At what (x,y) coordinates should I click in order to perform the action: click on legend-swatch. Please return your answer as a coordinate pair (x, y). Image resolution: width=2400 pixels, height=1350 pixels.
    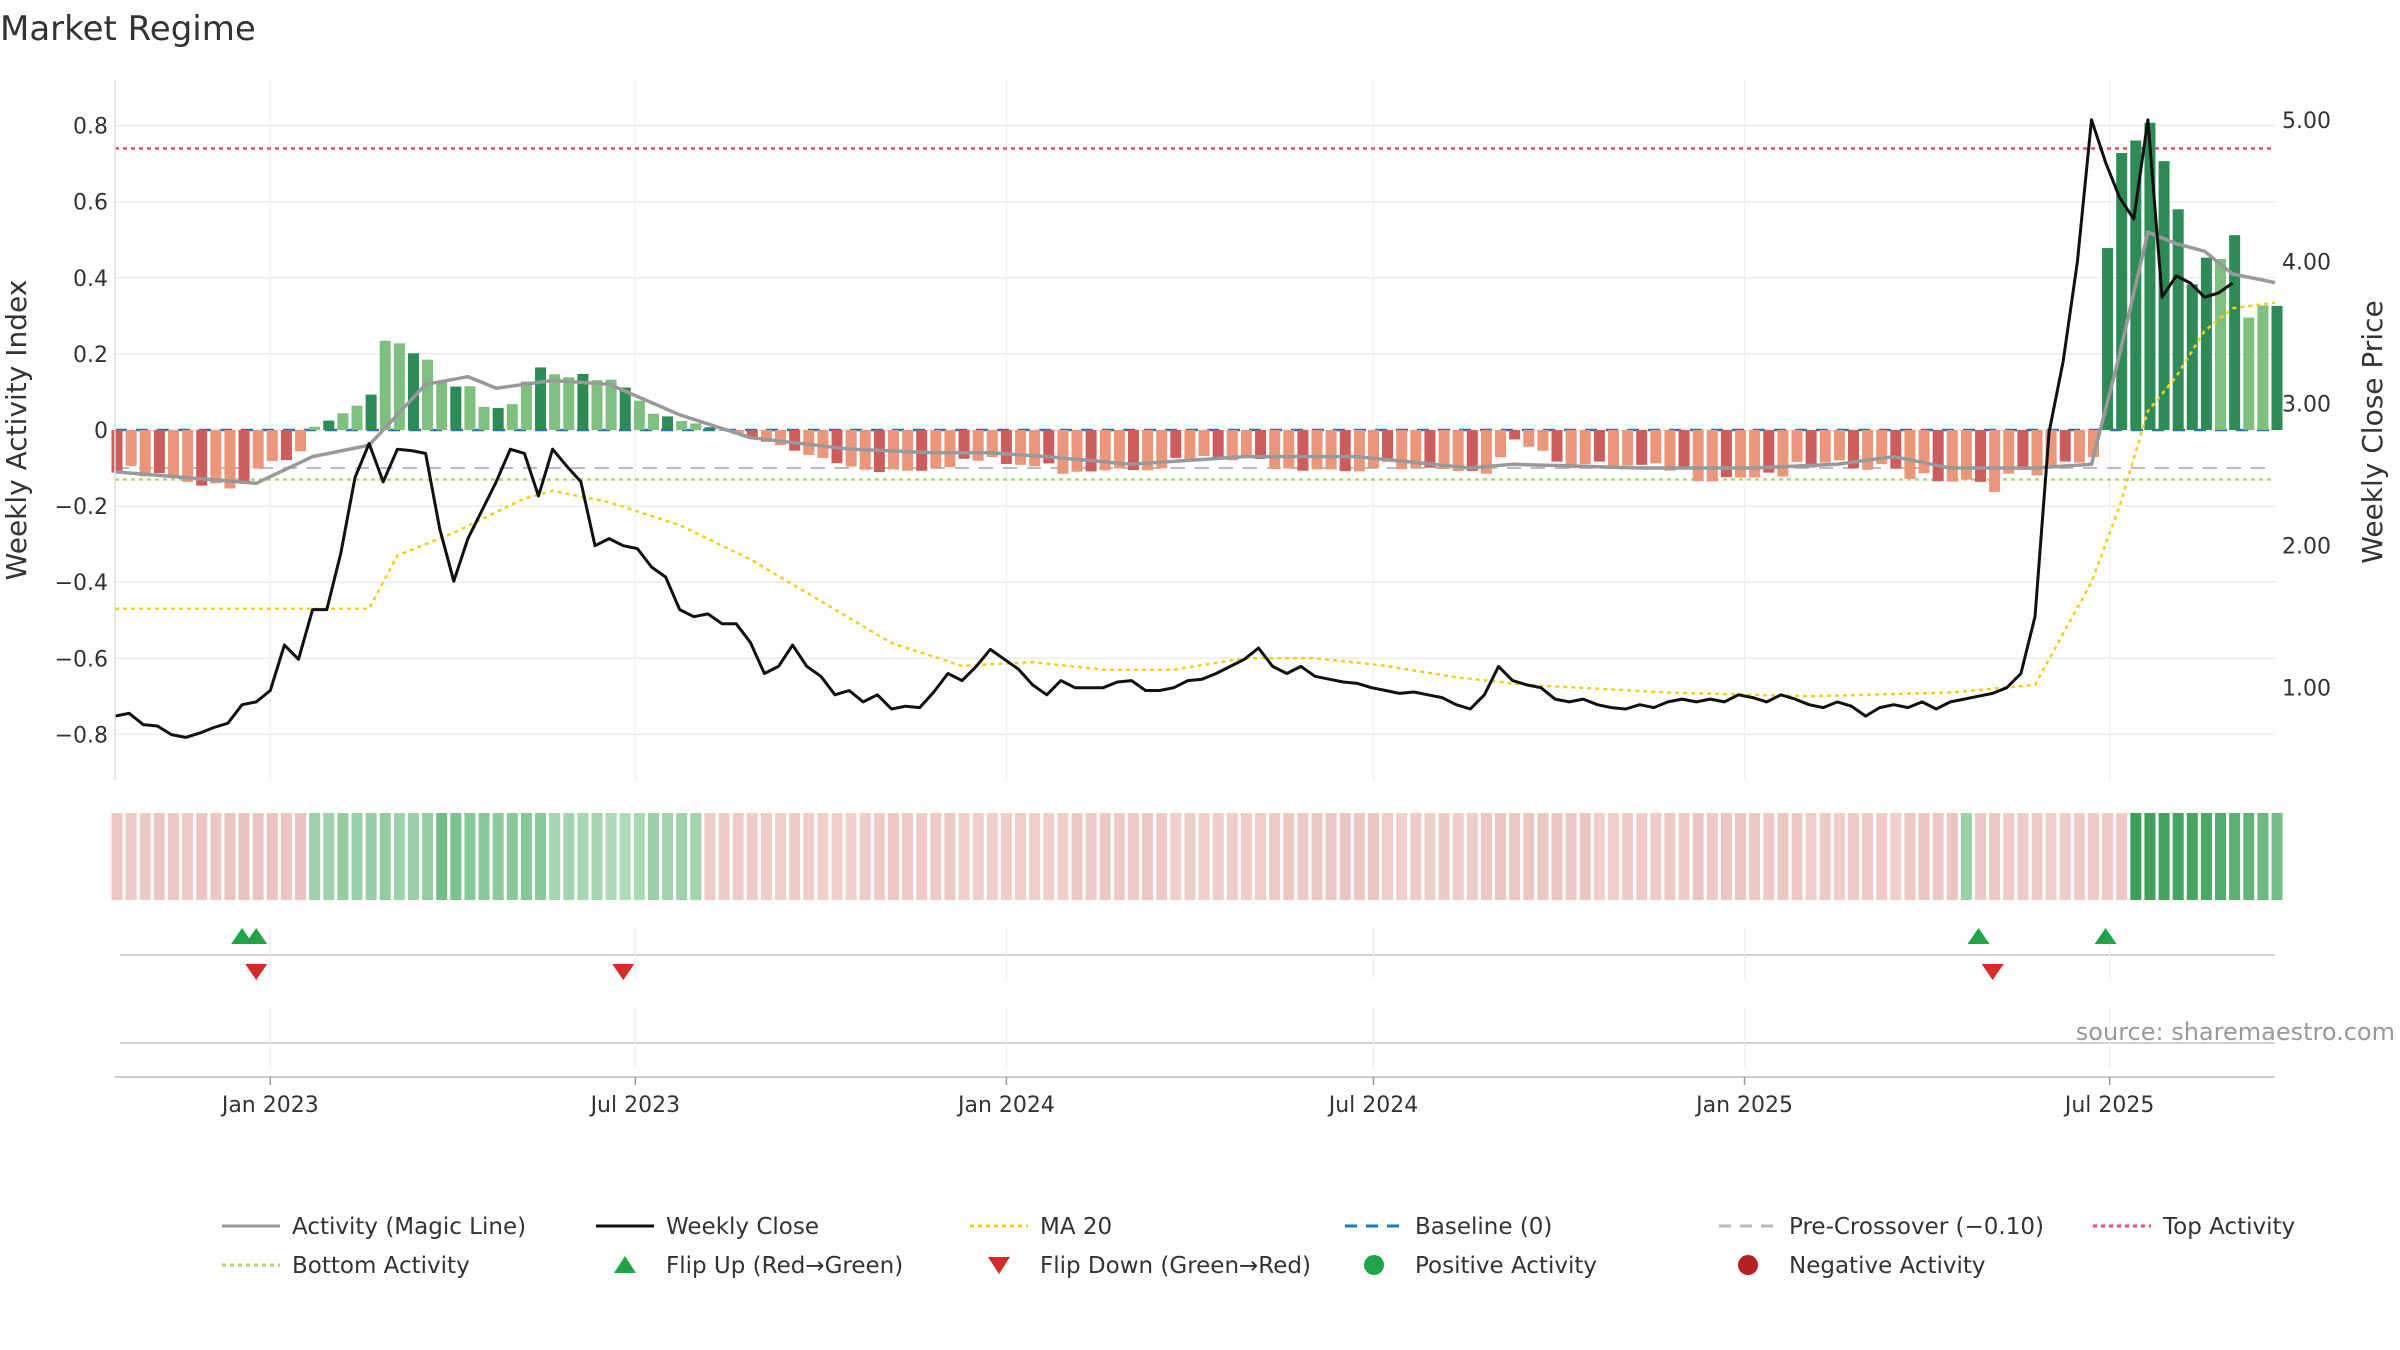
    Looking at the image, I should click on (1374, 1265).